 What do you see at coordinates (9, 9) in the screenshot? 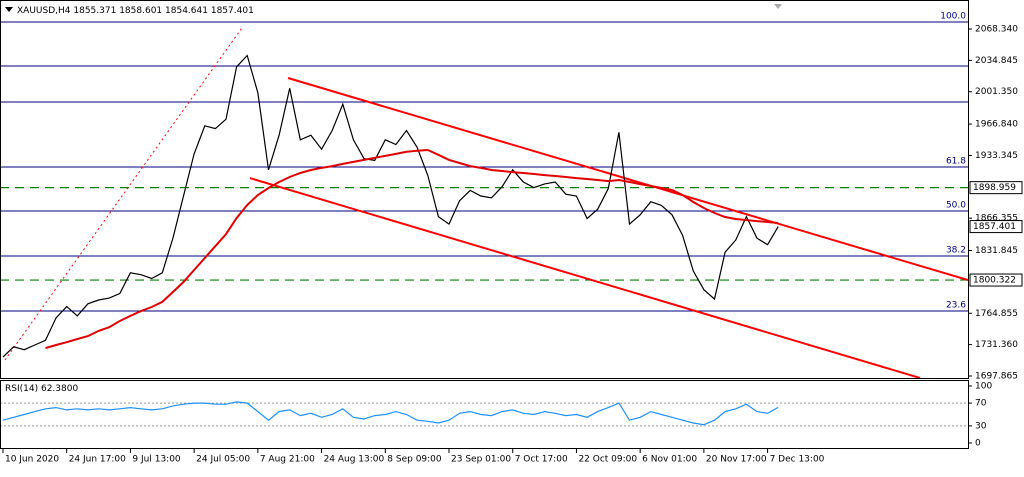
I see `menu-triangle` at bounding box center [9, 9].